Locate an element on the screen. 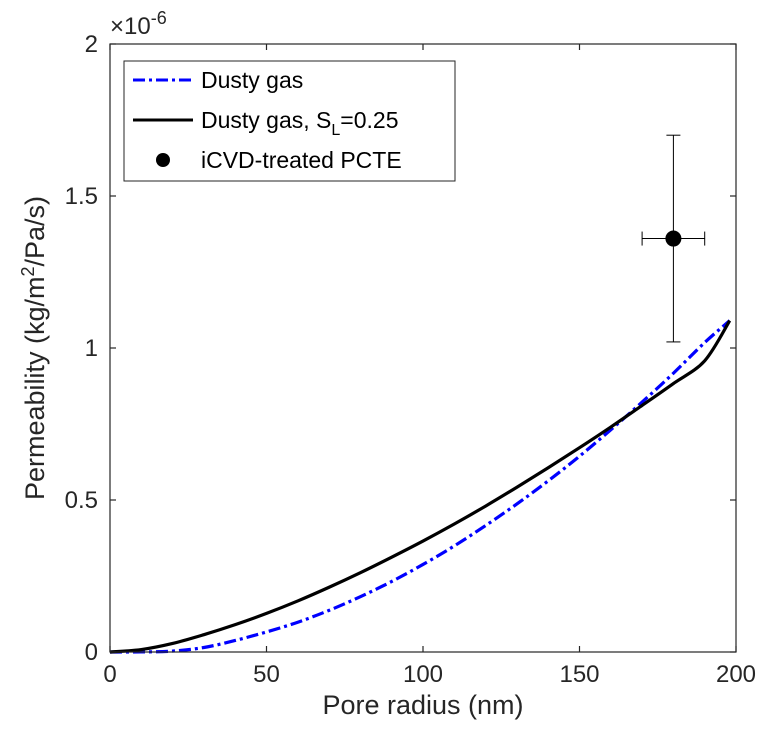 This screenshot has width=768, height=751. x-tick-label: 50 is located at coordinates (266, 674).